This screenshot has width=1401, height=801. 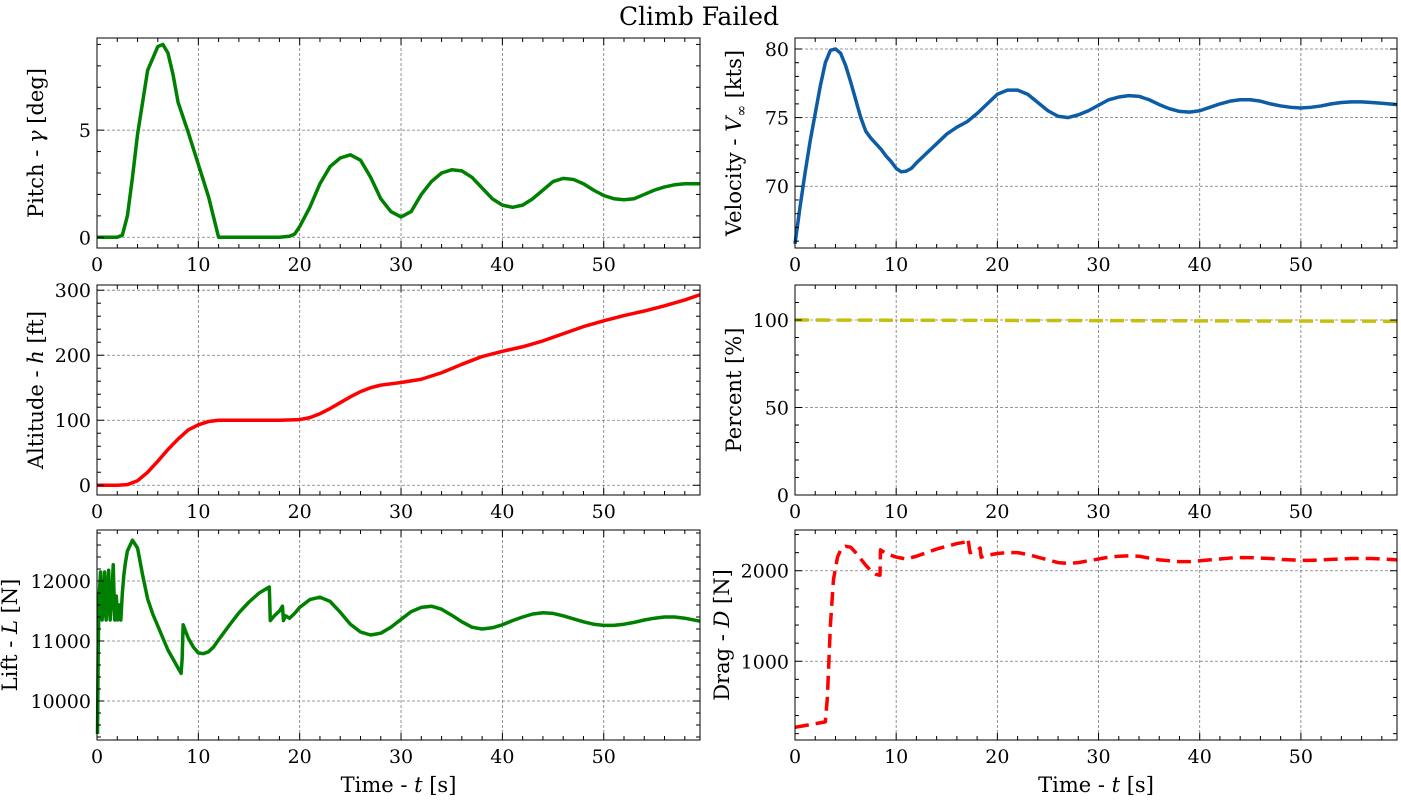 I want to click on drag-ticks, so click(x=1095, y=635).